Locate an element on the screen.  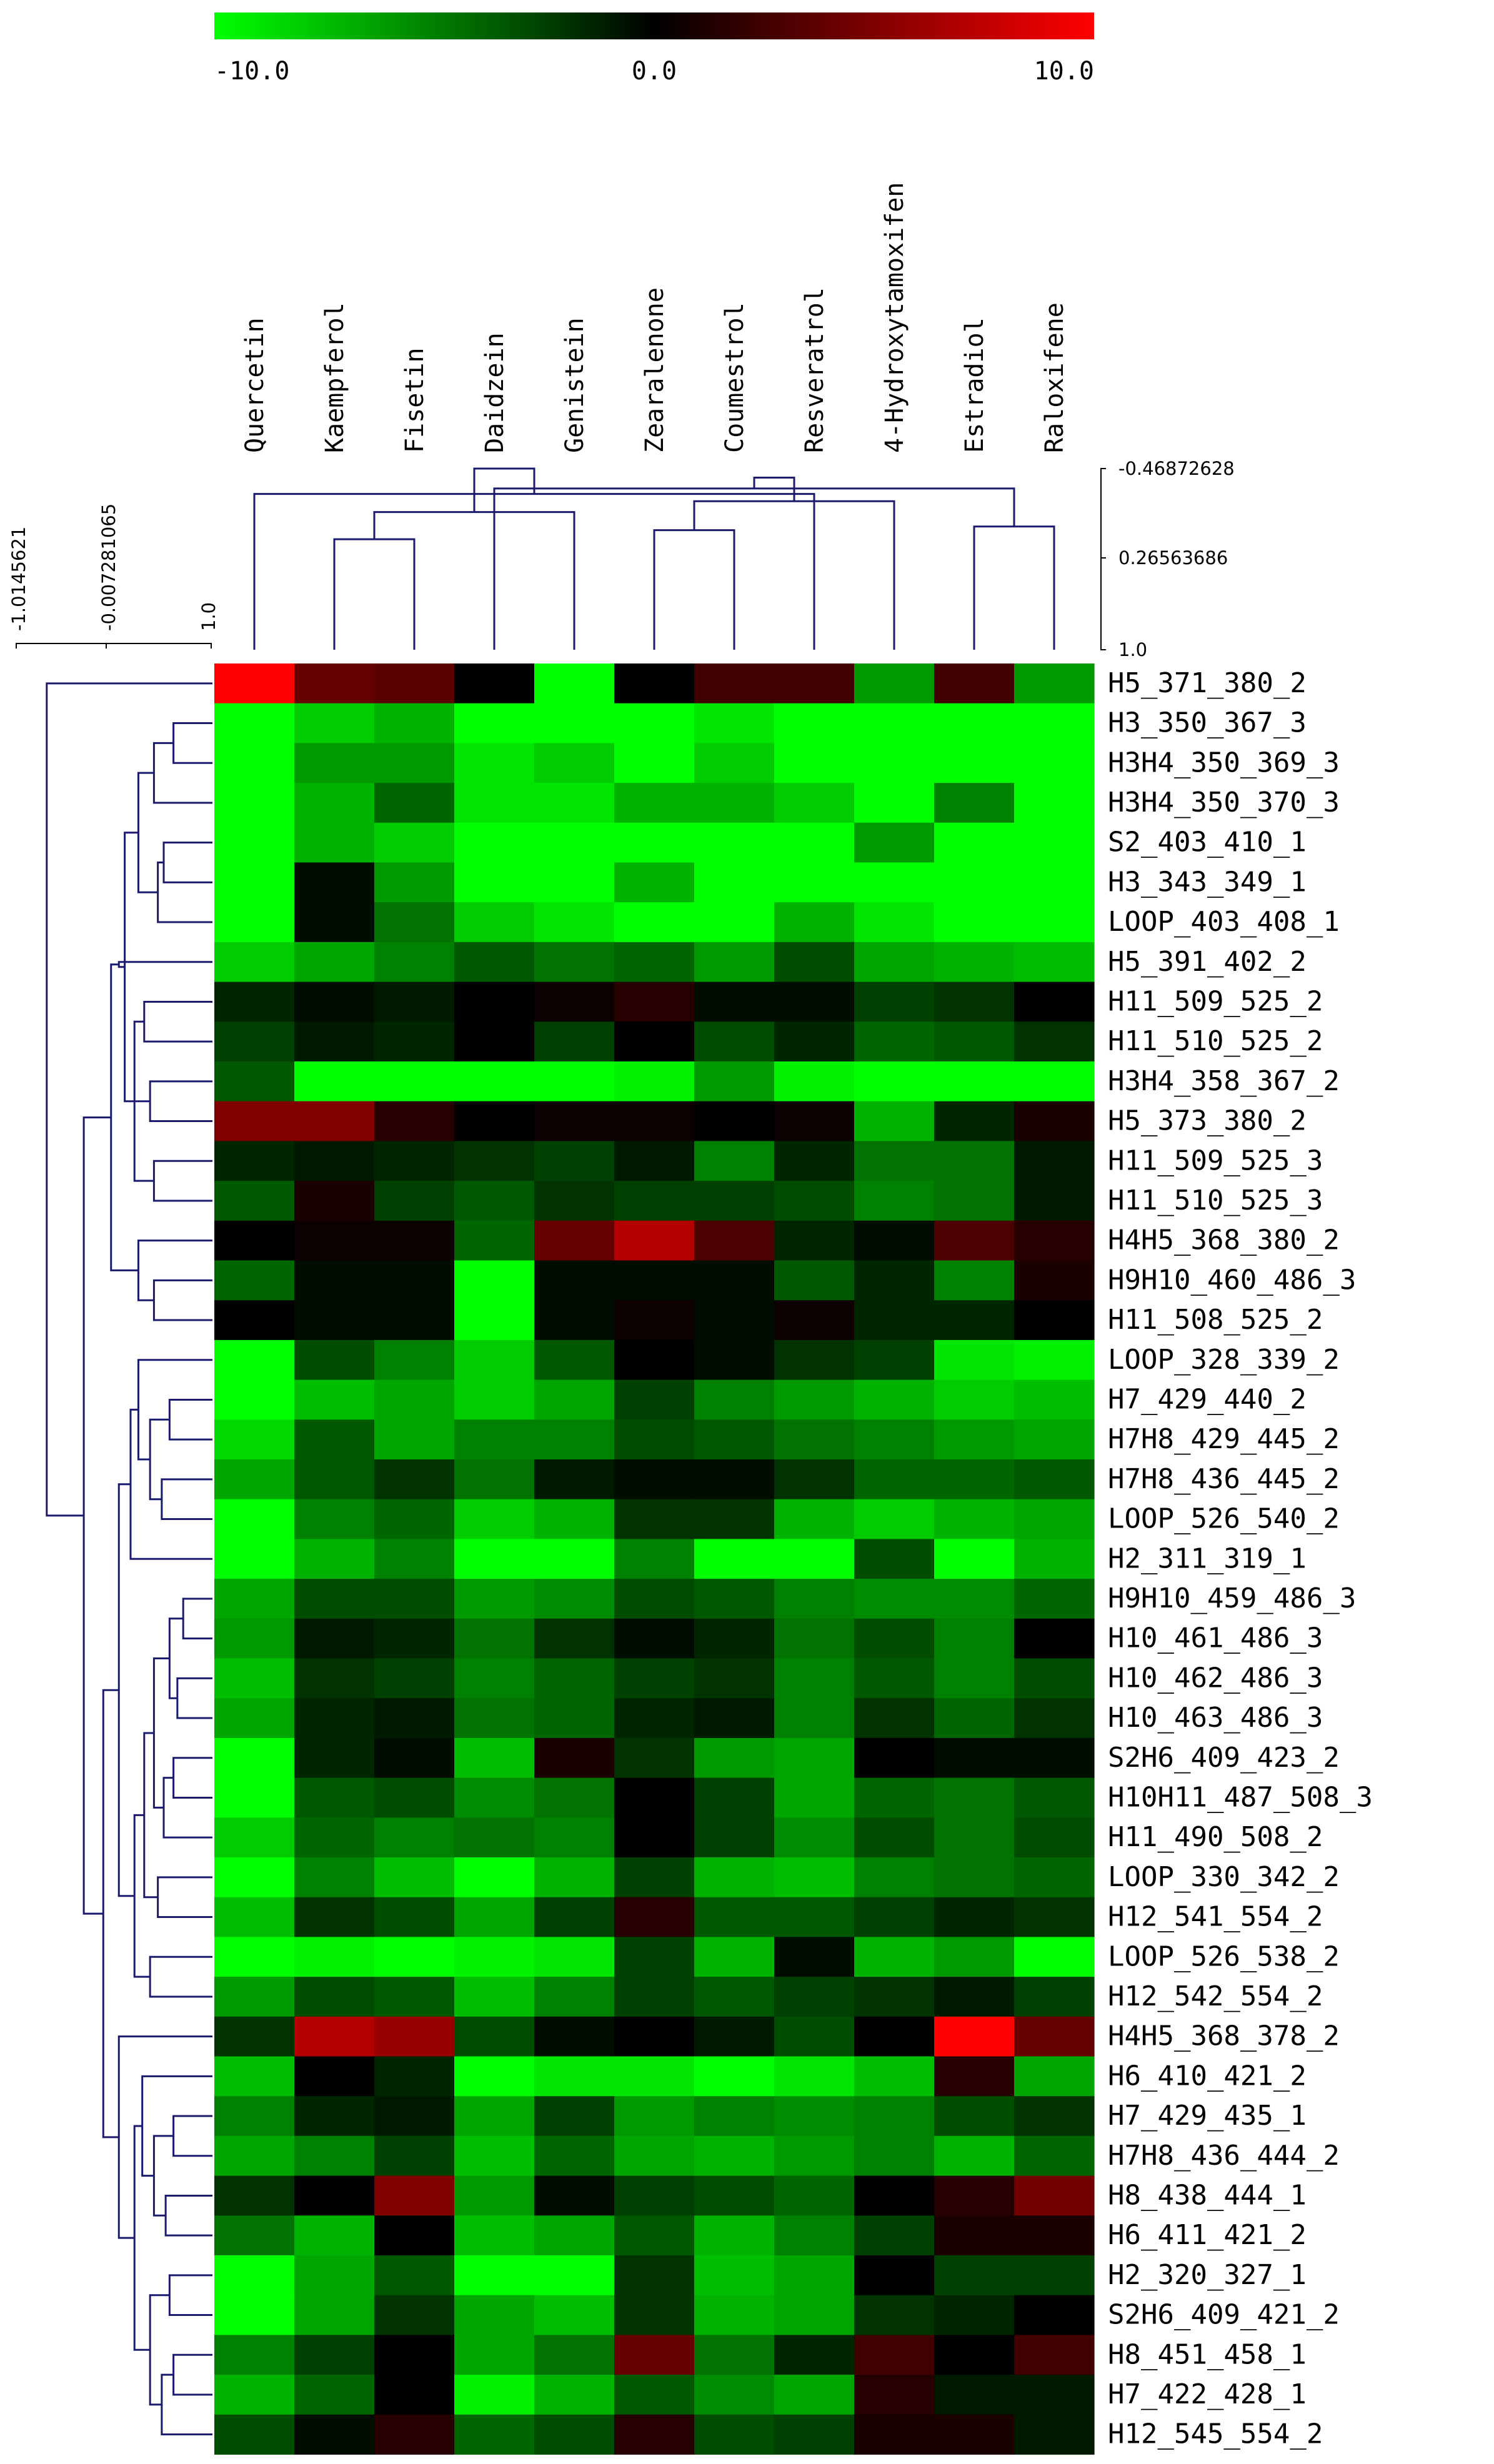
row-label: H3H4_358_367_2 is located at coordinates (1224, 1081).